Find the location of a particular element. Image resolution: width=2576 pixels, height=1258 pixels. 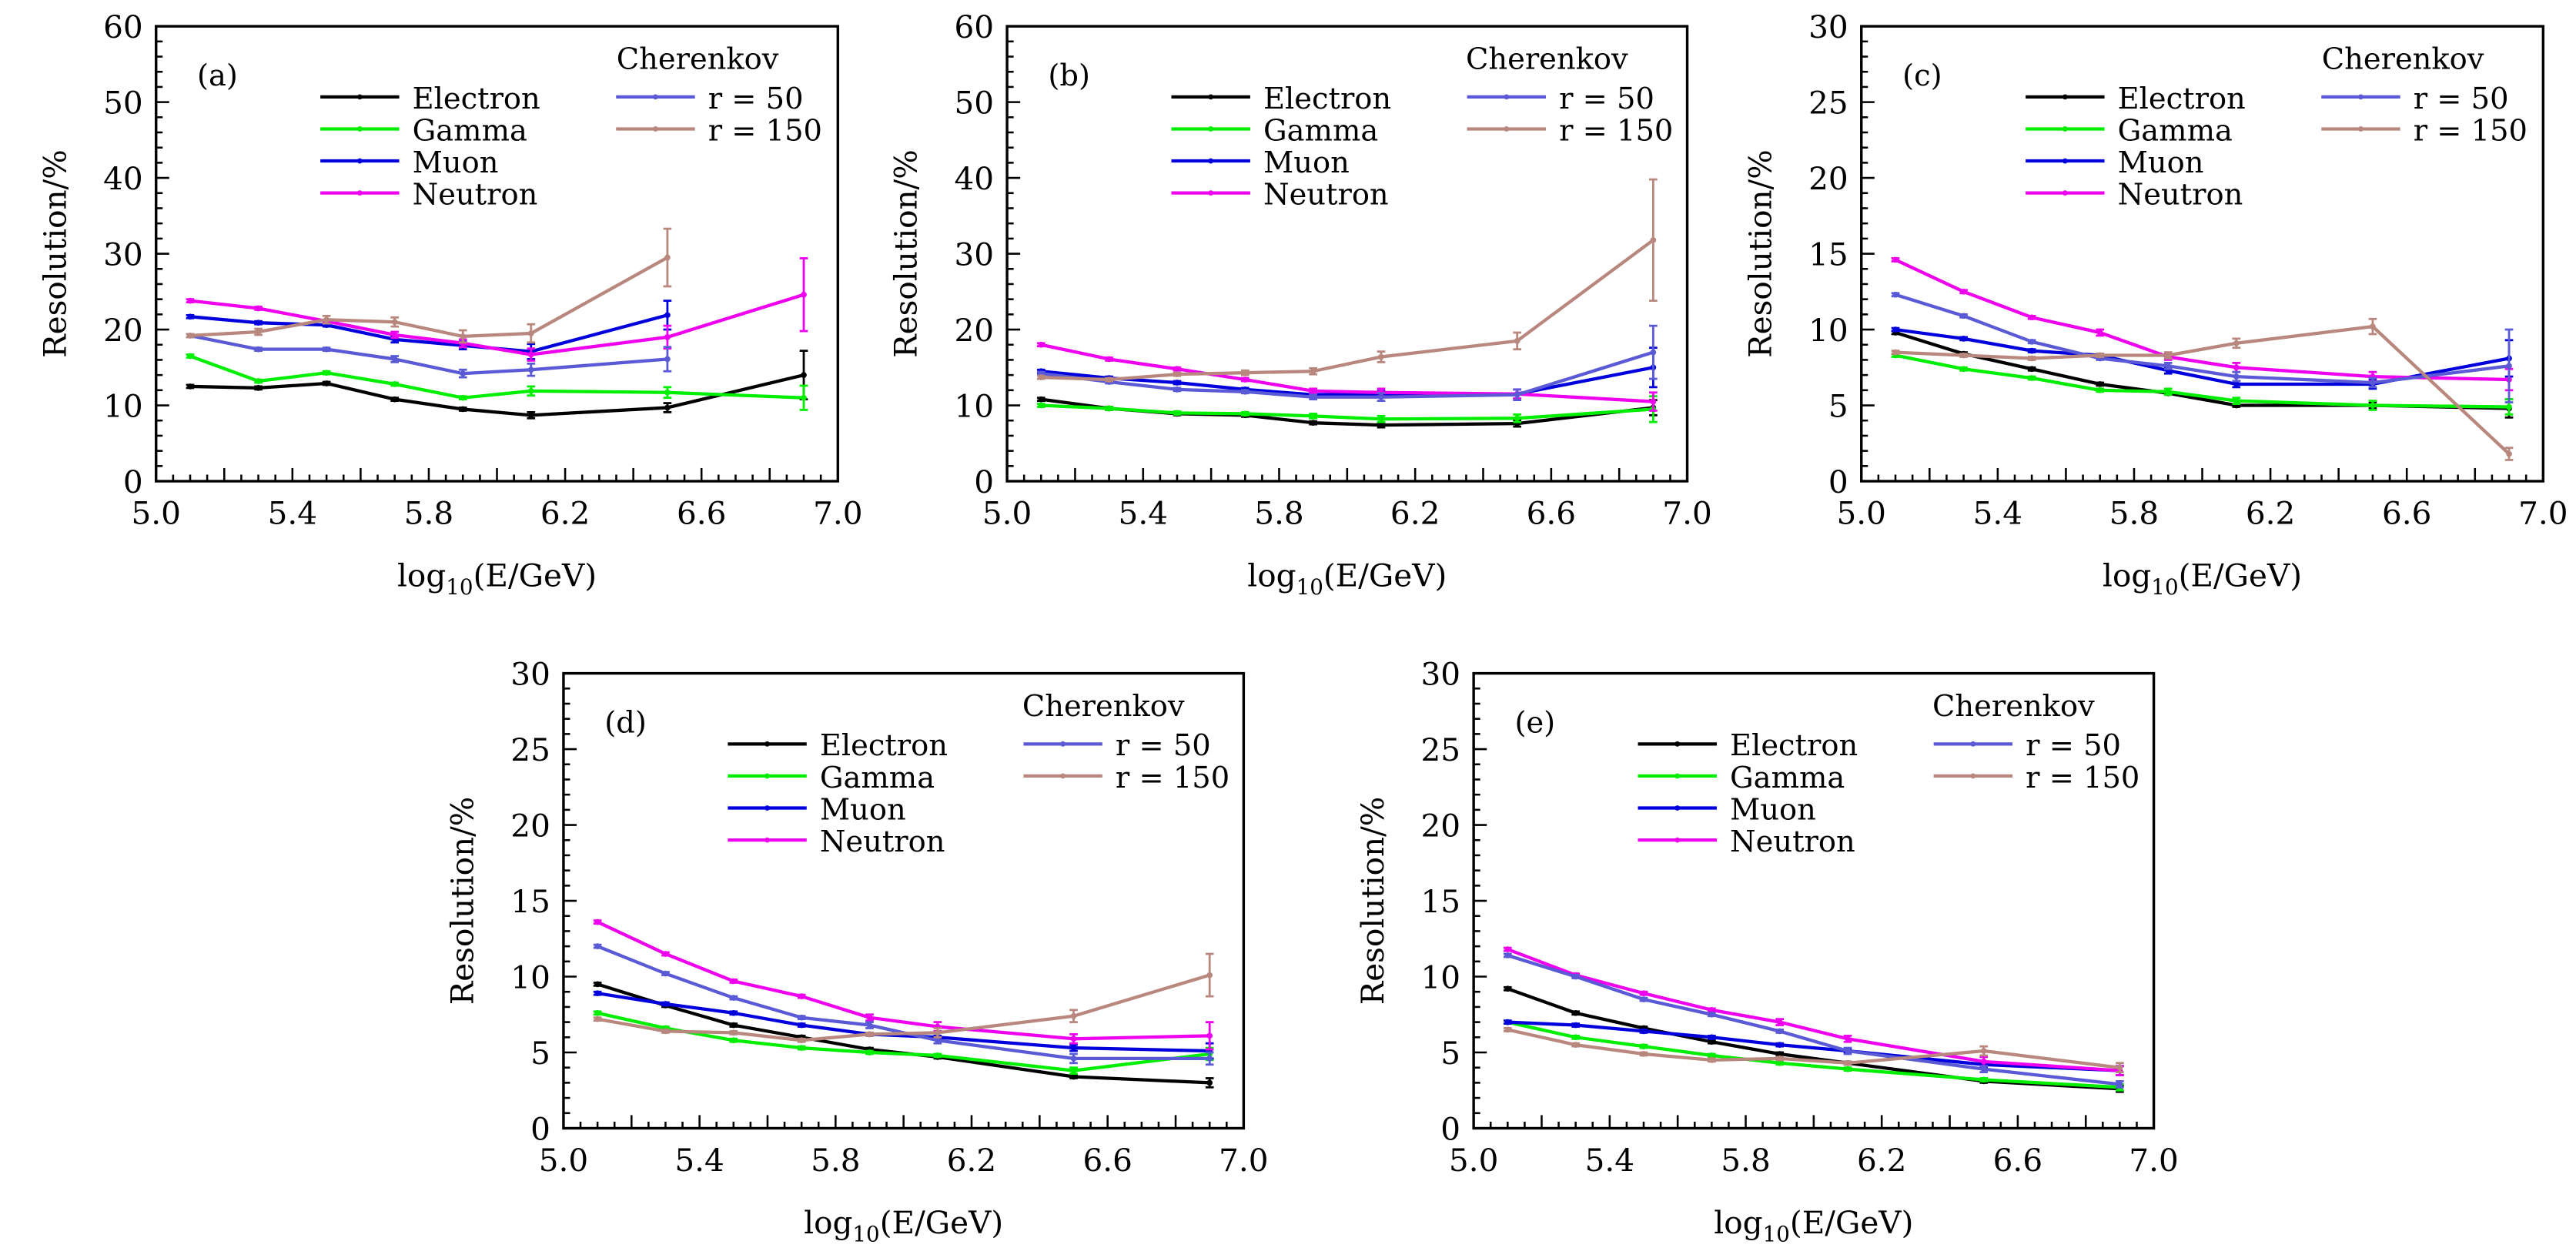

x-tick-label: 6.6 is located at coordinates (702, 512).